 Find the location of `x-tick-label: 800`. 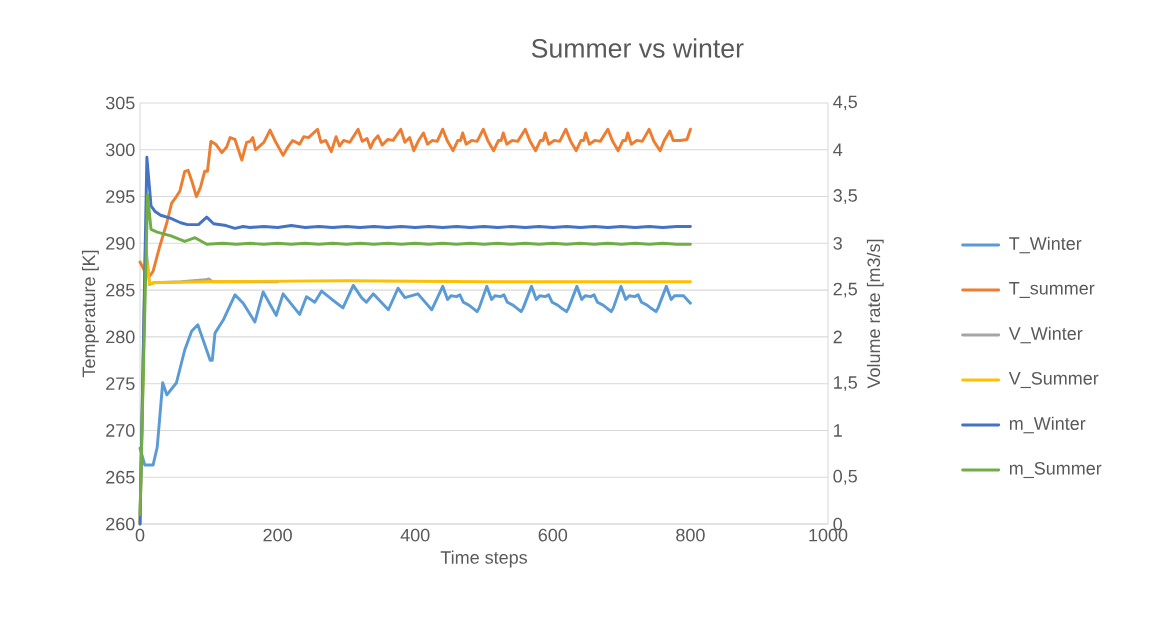

x-tick-label: 800 is located at coordinates (690, 535).